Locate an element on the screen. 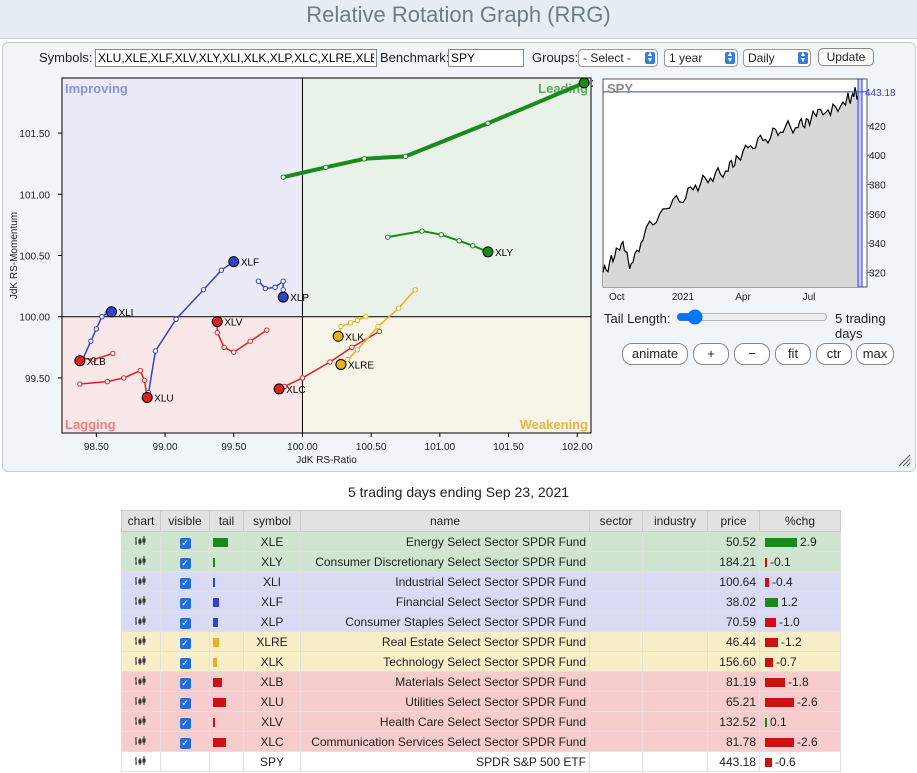 The width and height of the screenshot is (917, 773). column-header-visible: visible is located at coordinates (185, 521).